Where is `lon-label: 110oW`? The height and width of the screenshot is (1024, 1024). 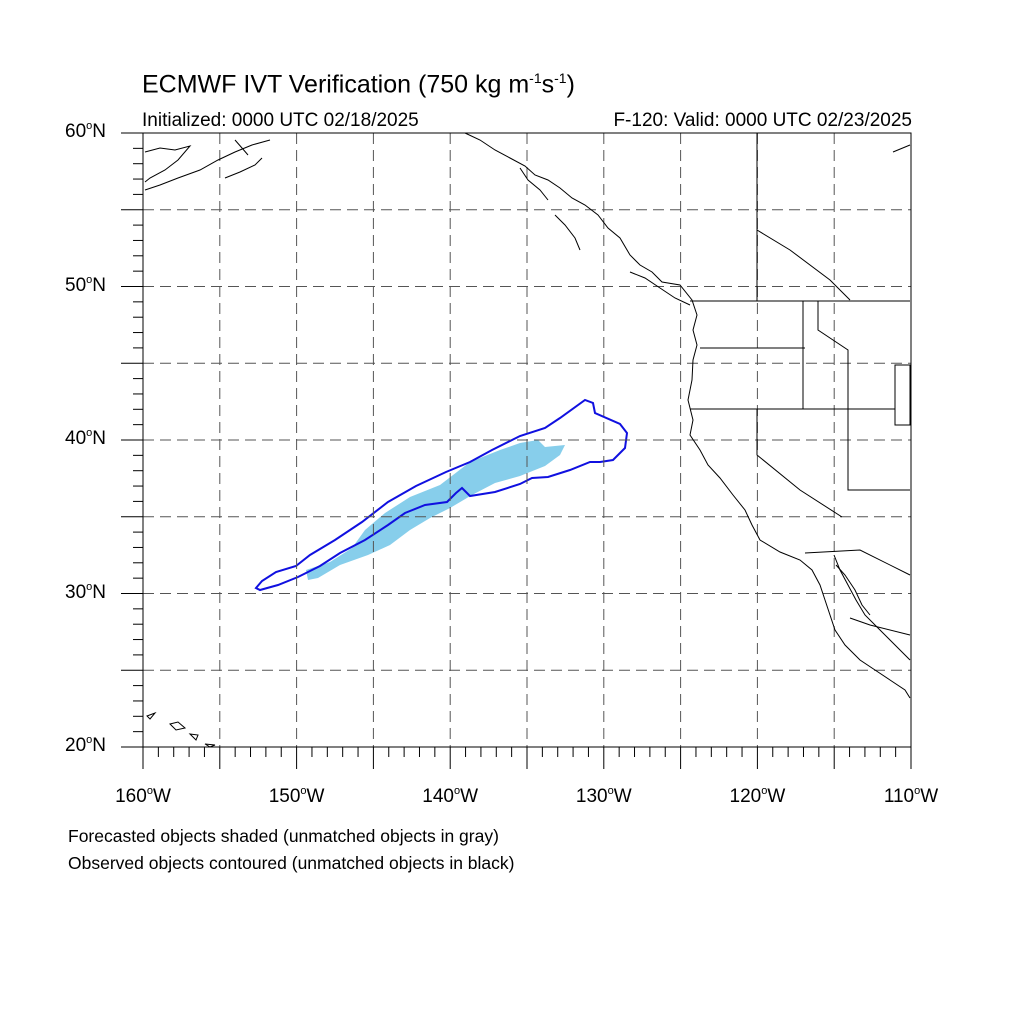
lon-label: 110oW is located at coordinates (911, 796).